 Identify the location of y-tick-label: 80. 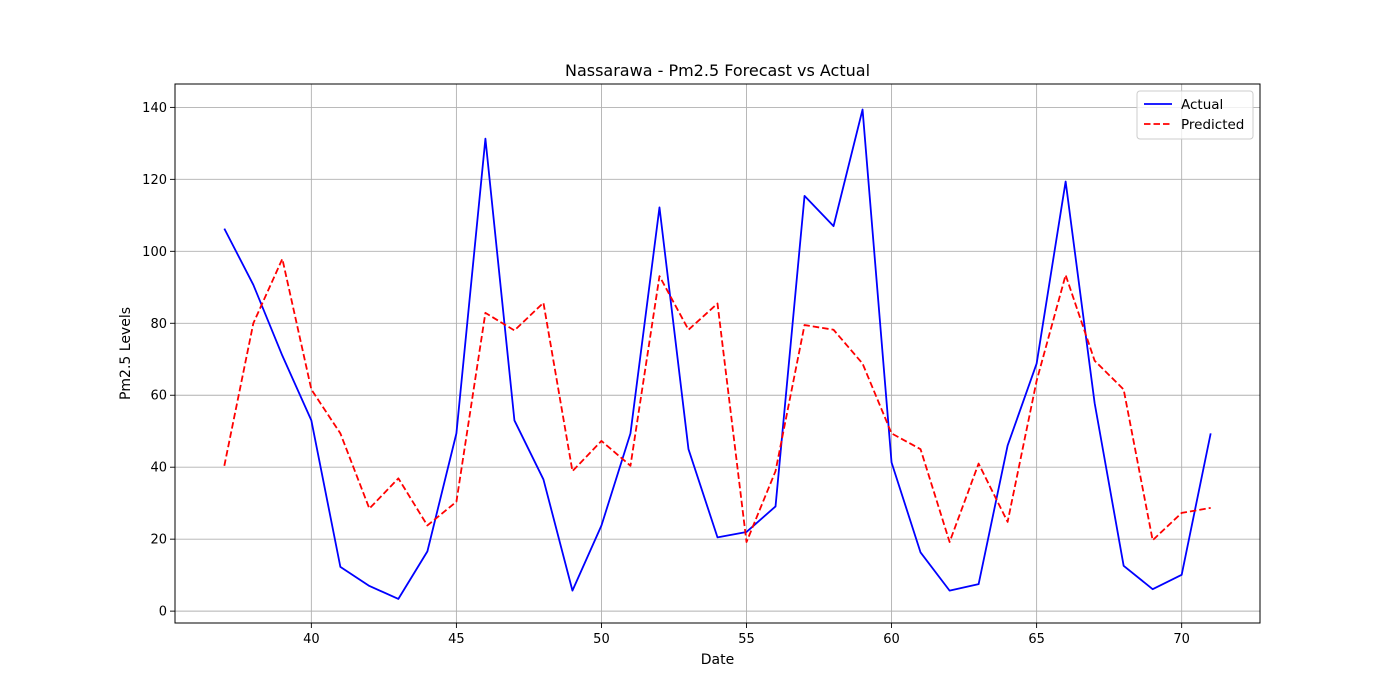
(158, 324).